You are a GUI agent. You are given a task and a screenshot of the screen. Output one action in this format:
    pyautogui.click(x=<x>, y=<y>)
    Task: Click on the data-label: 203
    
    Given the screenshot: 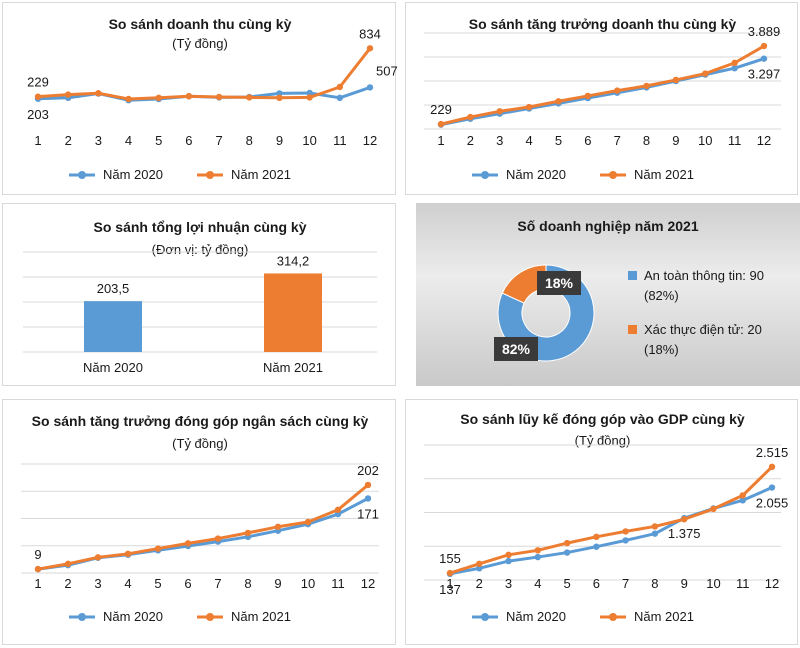 What is the action you would take?
    pyautogui.click(x=38, y=114)
    